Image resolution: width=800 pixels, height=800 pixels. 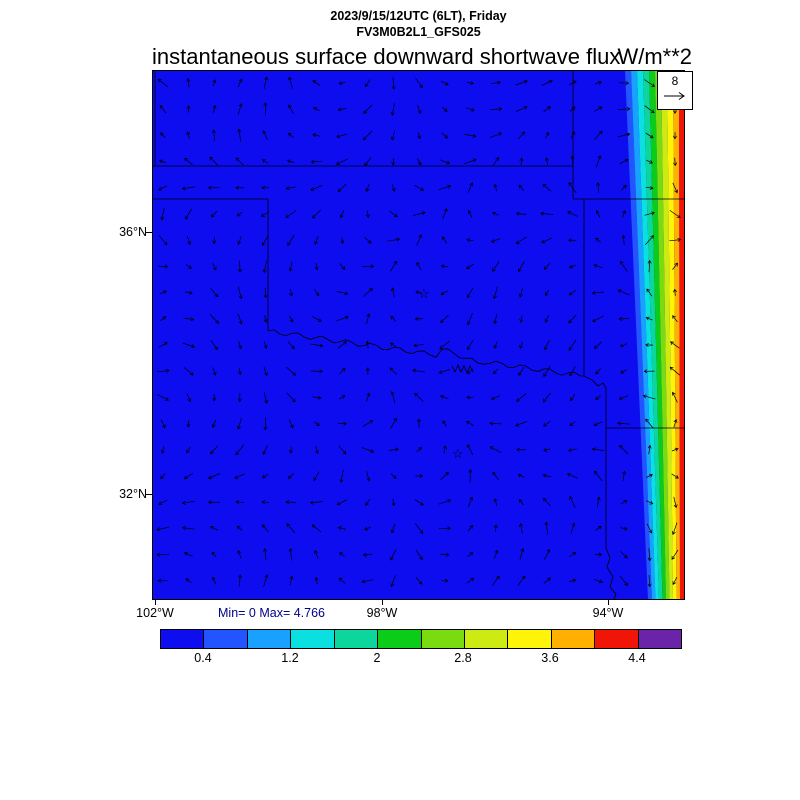 I want to click on units-label: W/m**2, so click(x=654, y=56).